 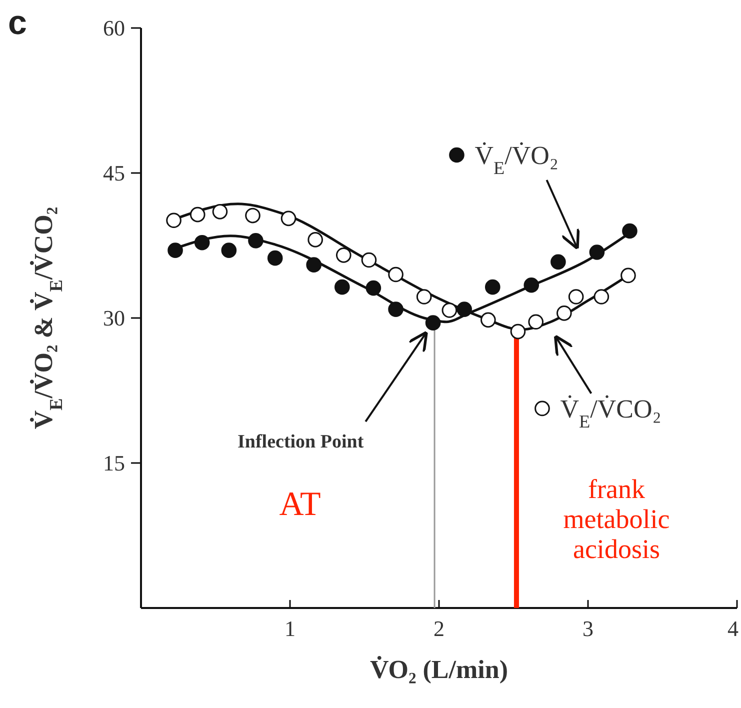 I want to click on y-tick-label: 60, so click(x=114, y=28).